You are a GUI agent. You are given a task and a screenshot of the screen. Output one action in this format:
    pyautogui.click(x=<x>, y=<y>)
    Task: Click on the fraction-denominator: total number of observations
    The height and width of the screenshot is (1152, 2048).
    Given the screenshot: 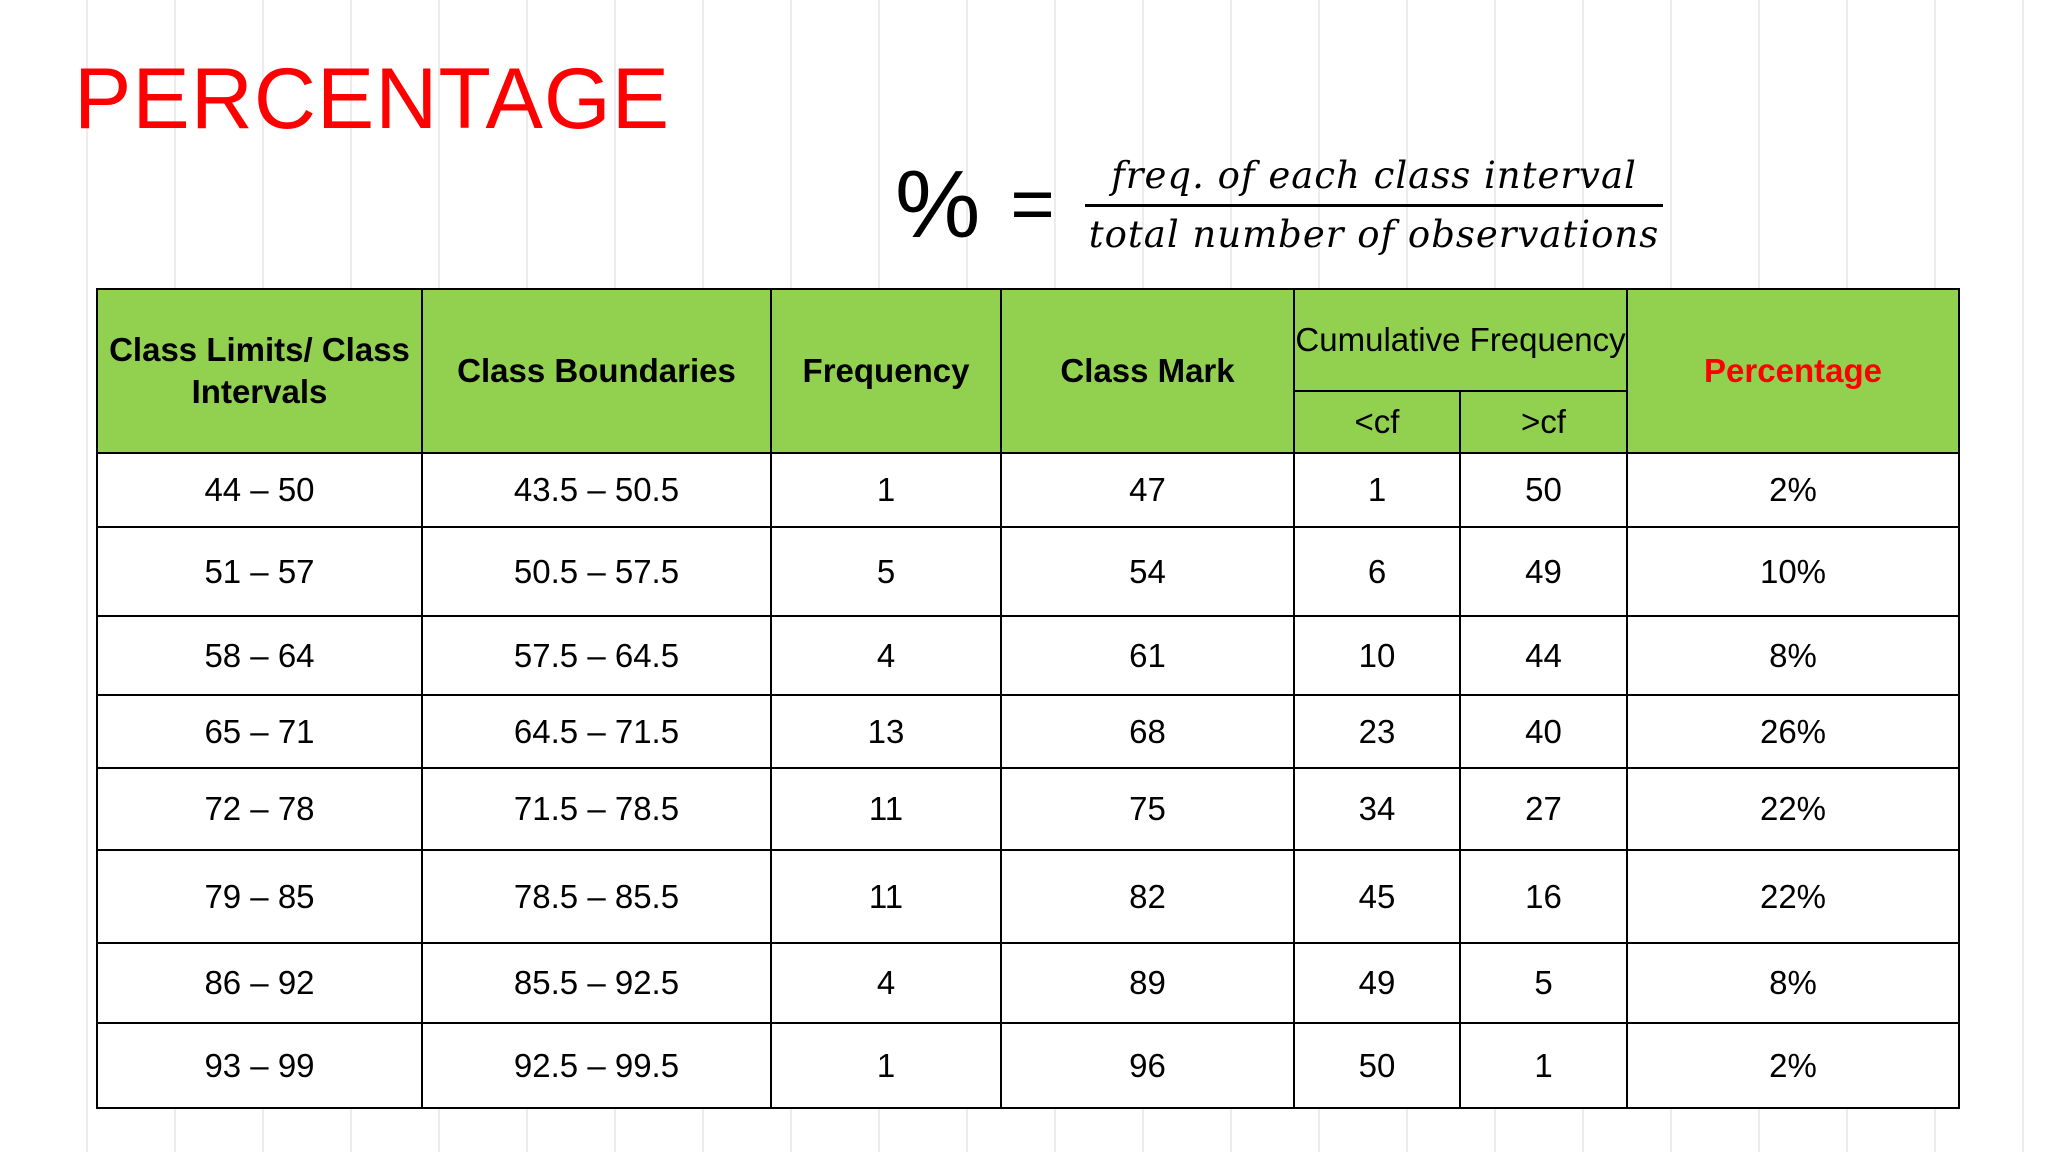 What is the action you would take?
    pyautogui.click(x=1374, y=234)
    